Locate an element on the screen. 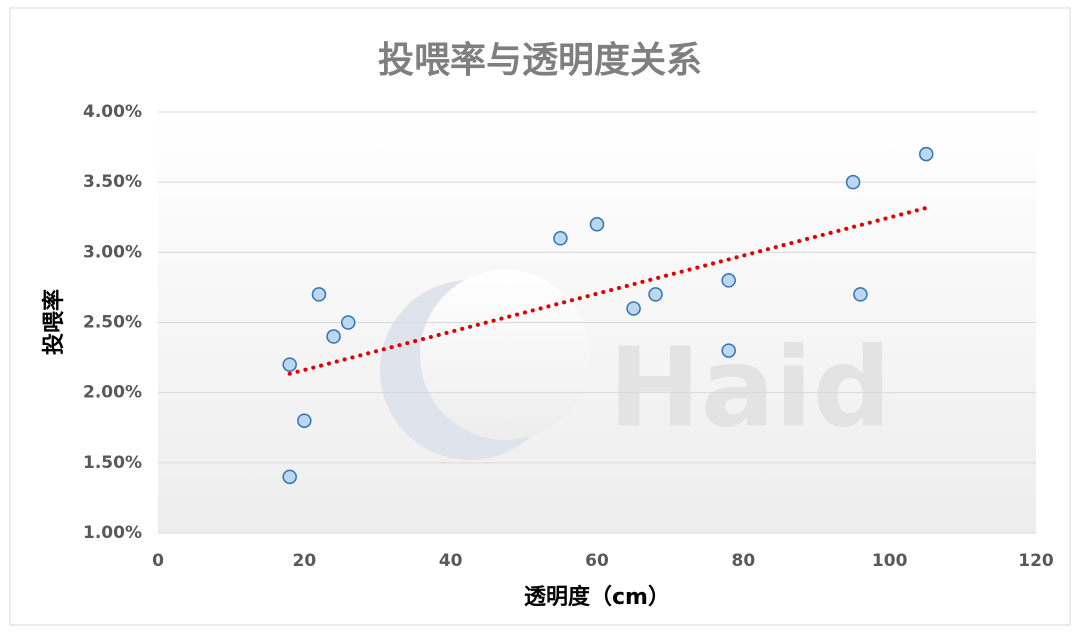 Image resolution: width=1080 pixels, height=639 pixels. y-tick-label: 3.00% is located at coordinates (112, 252).